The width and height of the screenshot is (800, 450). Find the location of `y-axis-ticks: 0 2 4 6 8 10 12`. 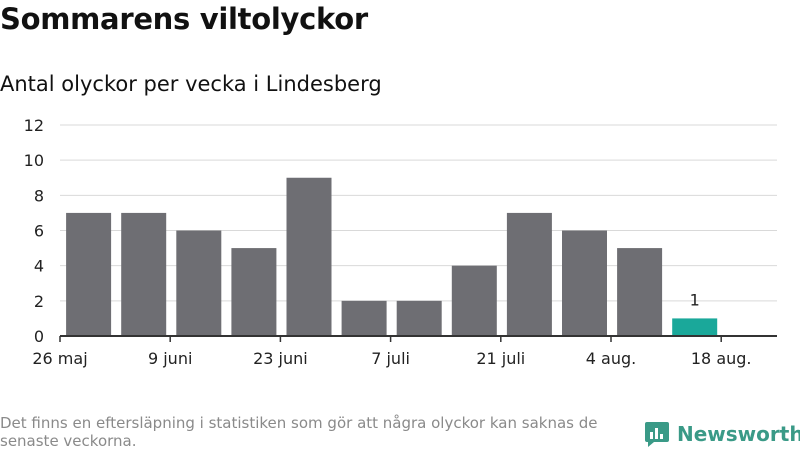

y-axis-ticks: 0 2 4 6 8 10 12 is located at coordinates (34, 231).